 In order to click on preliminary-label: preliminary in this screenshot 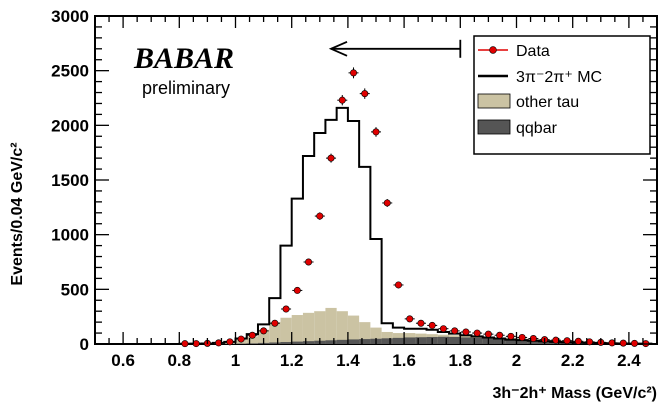, I will do `click(186, 88)`.